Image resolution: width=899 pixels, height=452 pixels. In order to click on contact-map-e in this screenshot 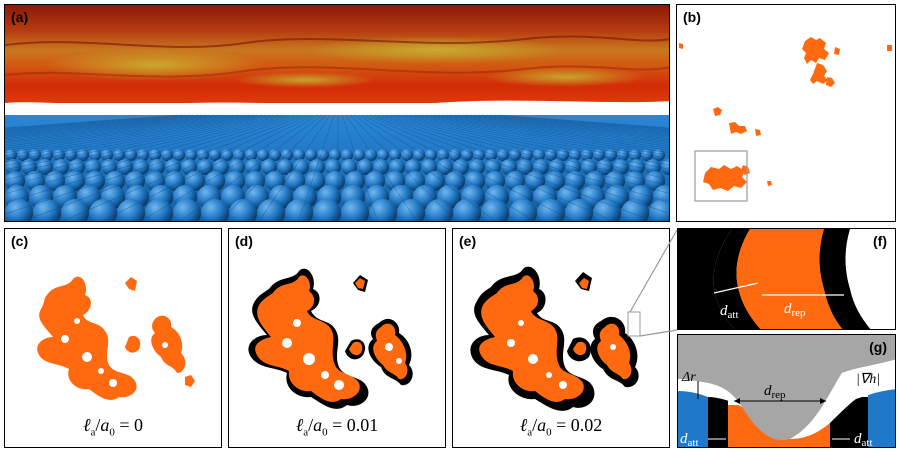, I will do `click(554, 338)`.